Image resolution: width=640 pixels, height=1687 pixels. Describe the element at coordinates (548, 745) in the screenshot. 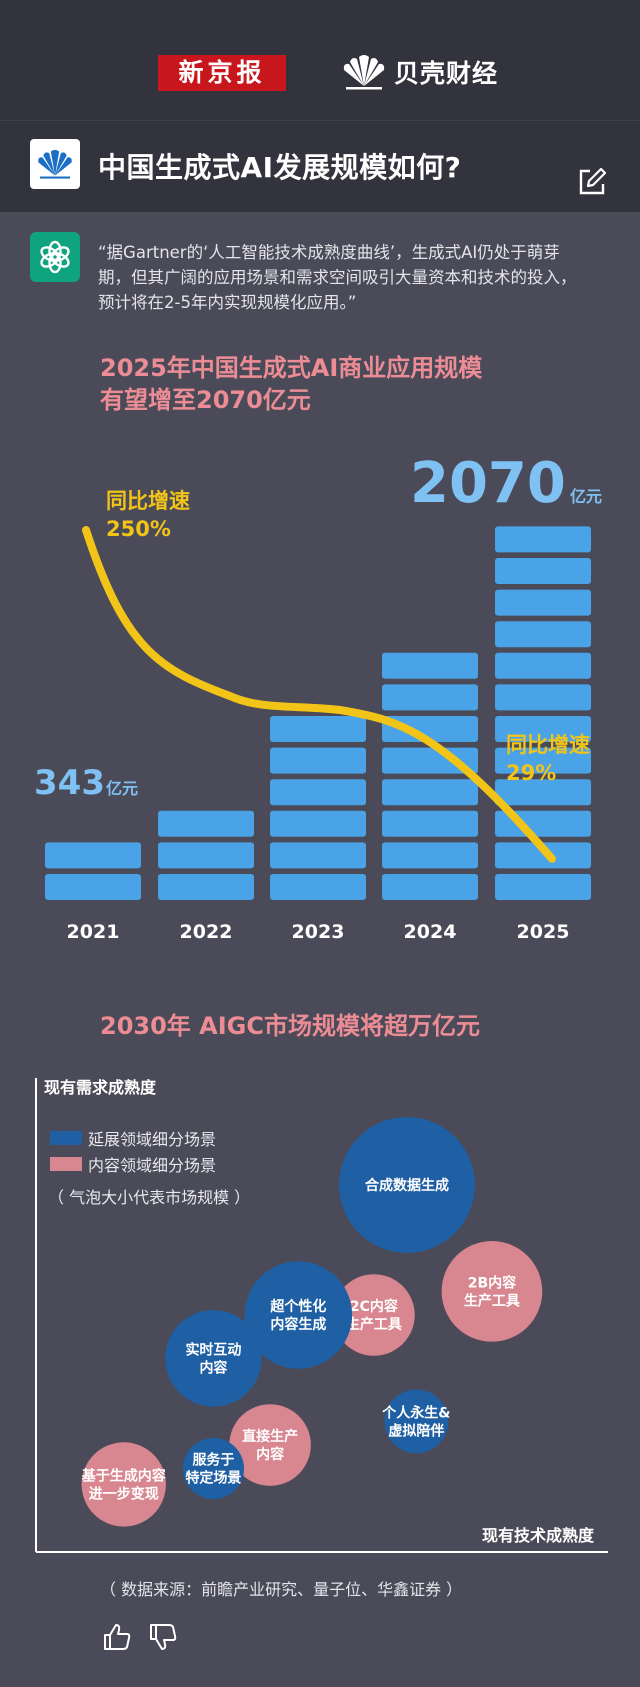

I see `growth-end-title: 同比增速` at that location.